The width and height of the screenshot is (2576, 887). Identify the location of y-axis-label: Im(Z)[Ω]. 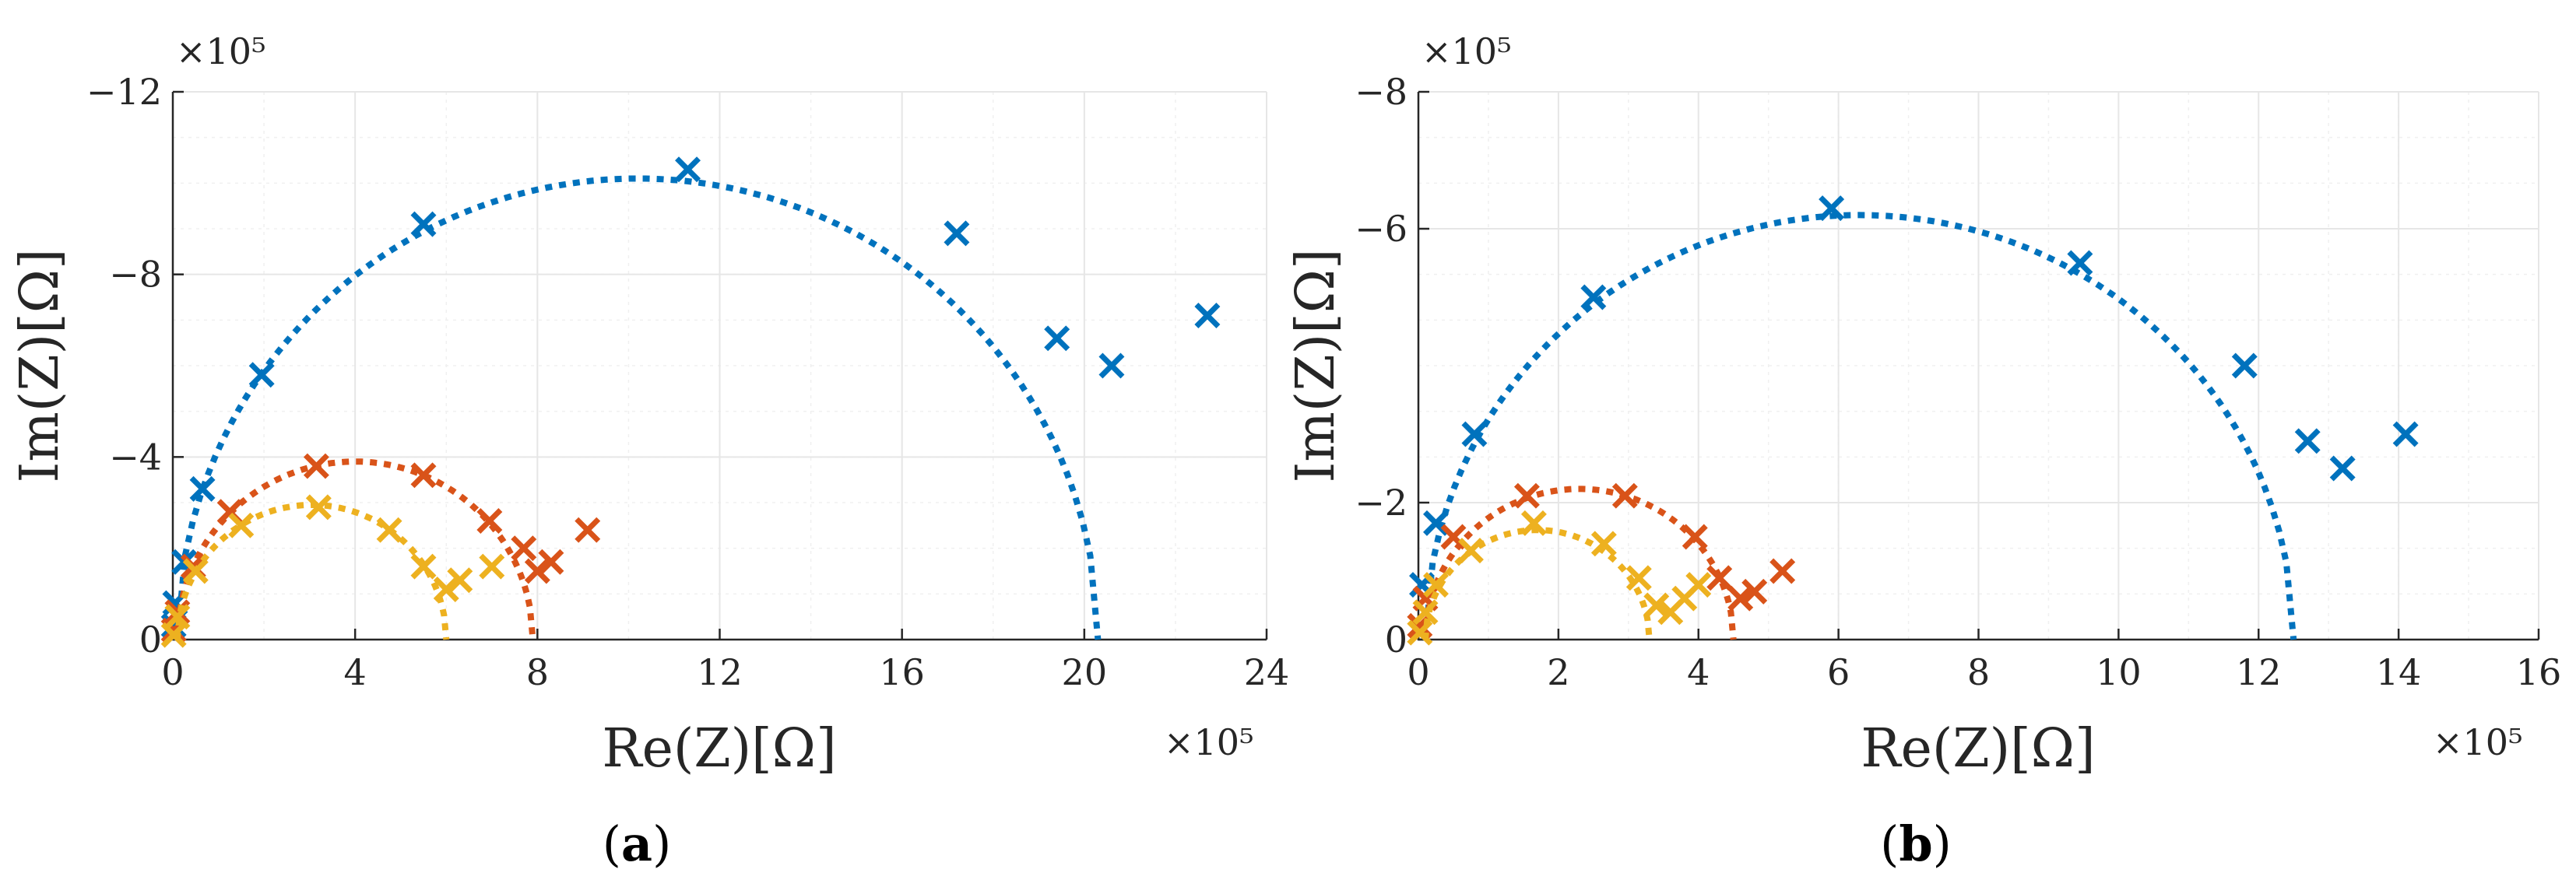
(1316, 365).